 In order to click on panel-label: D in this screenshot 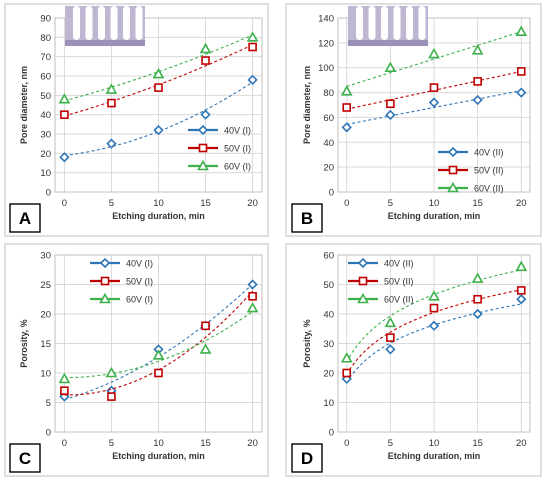, I will do `click(307, 458)`.